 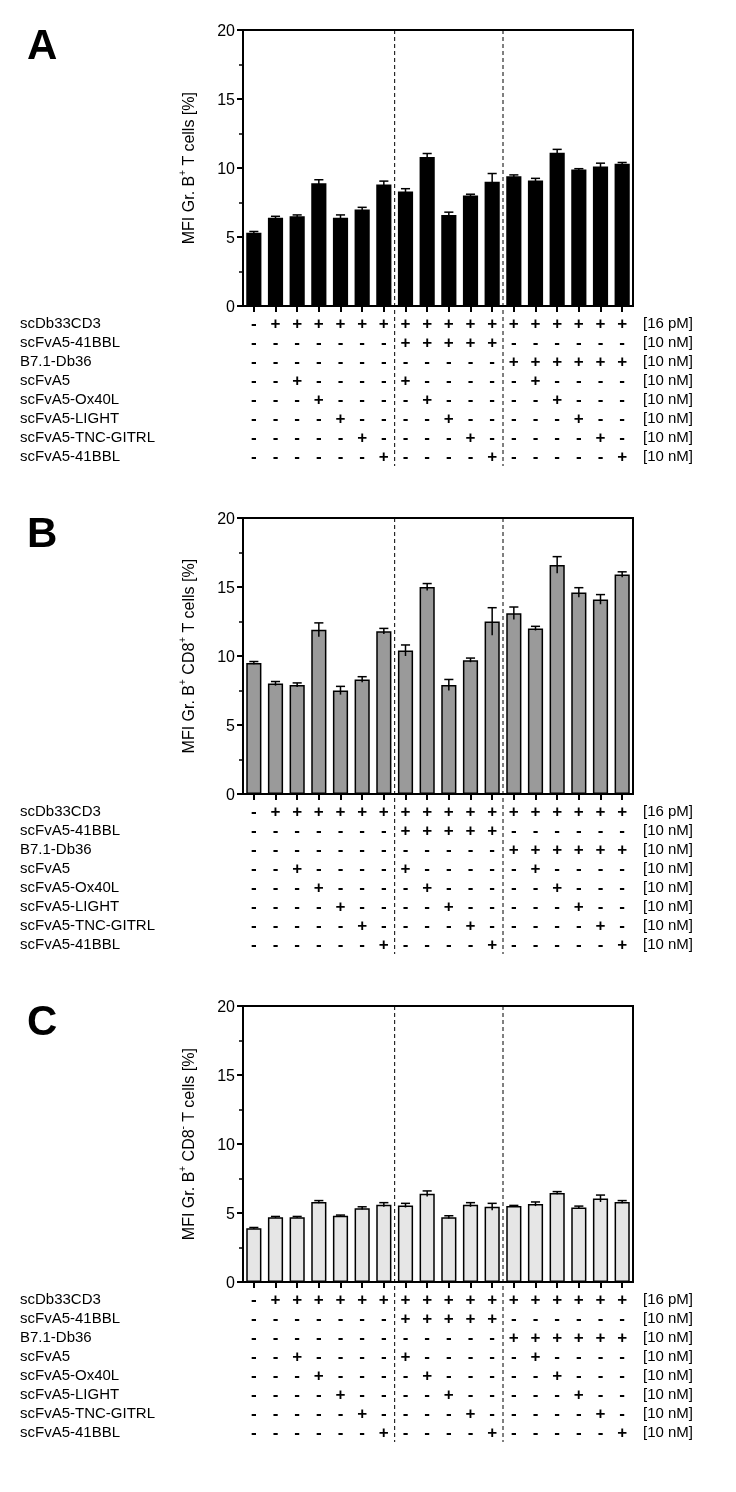 What do you see at coordinates (70, 905) in the screenshot?
I see `text: scFvA5-LIGHT` at bounding box center [70, 905].